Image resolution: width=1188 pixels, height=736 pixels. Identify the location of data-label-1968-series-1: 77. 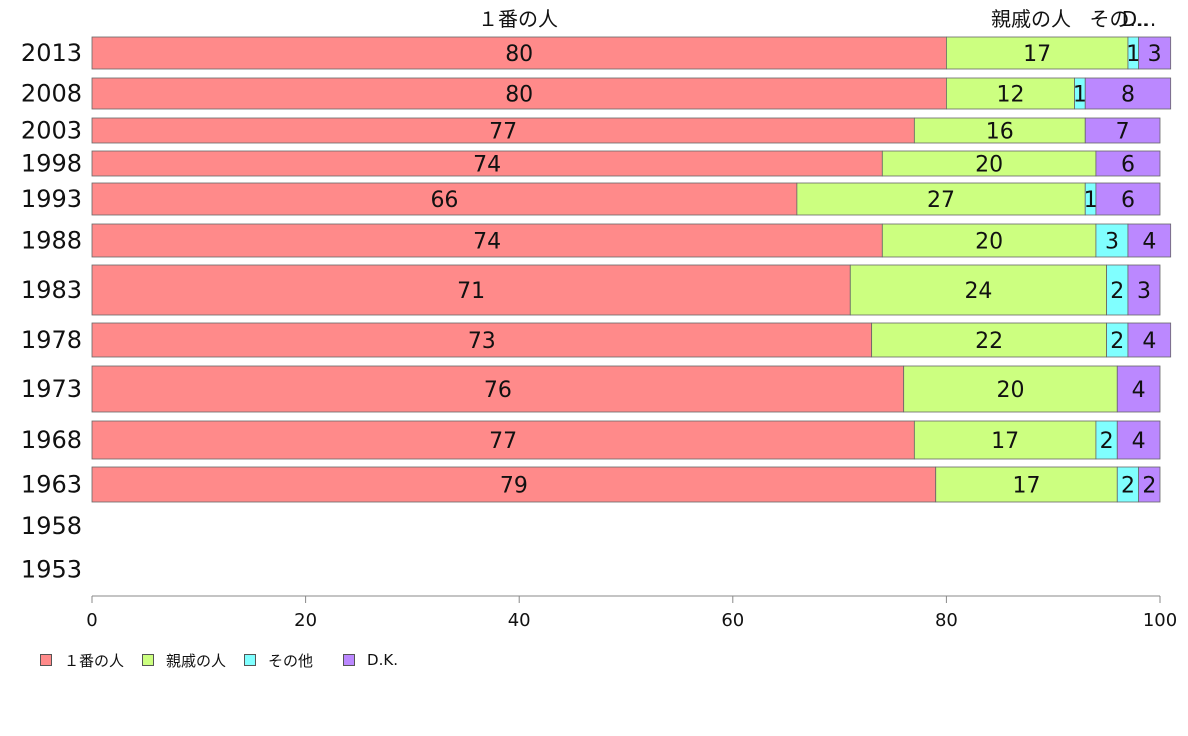
(503, 441).